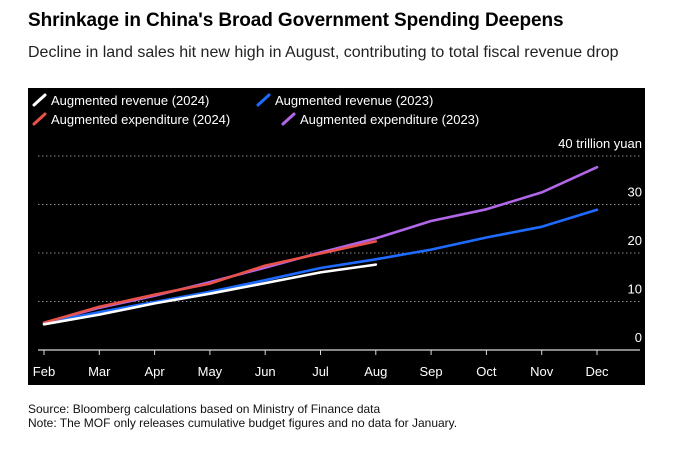 This screenshot has width=678, height=451. I want to click on y-tick-label: 20, so click(635, 240).